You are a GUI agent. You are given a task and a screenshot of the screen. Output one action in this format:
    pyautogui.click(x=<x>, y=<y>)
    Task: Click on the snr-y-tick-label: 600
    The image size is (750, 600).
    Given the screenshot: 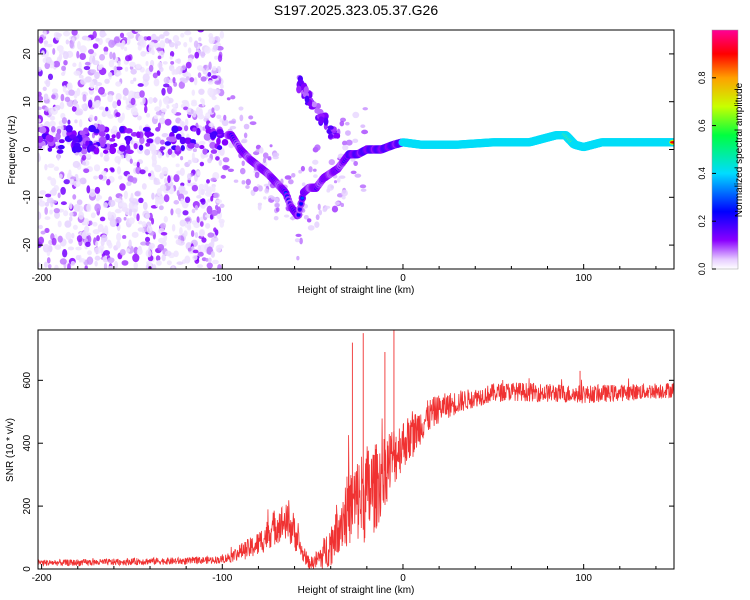 What is the action you would take?
    pyautogui.click(x=27, y=380)
    